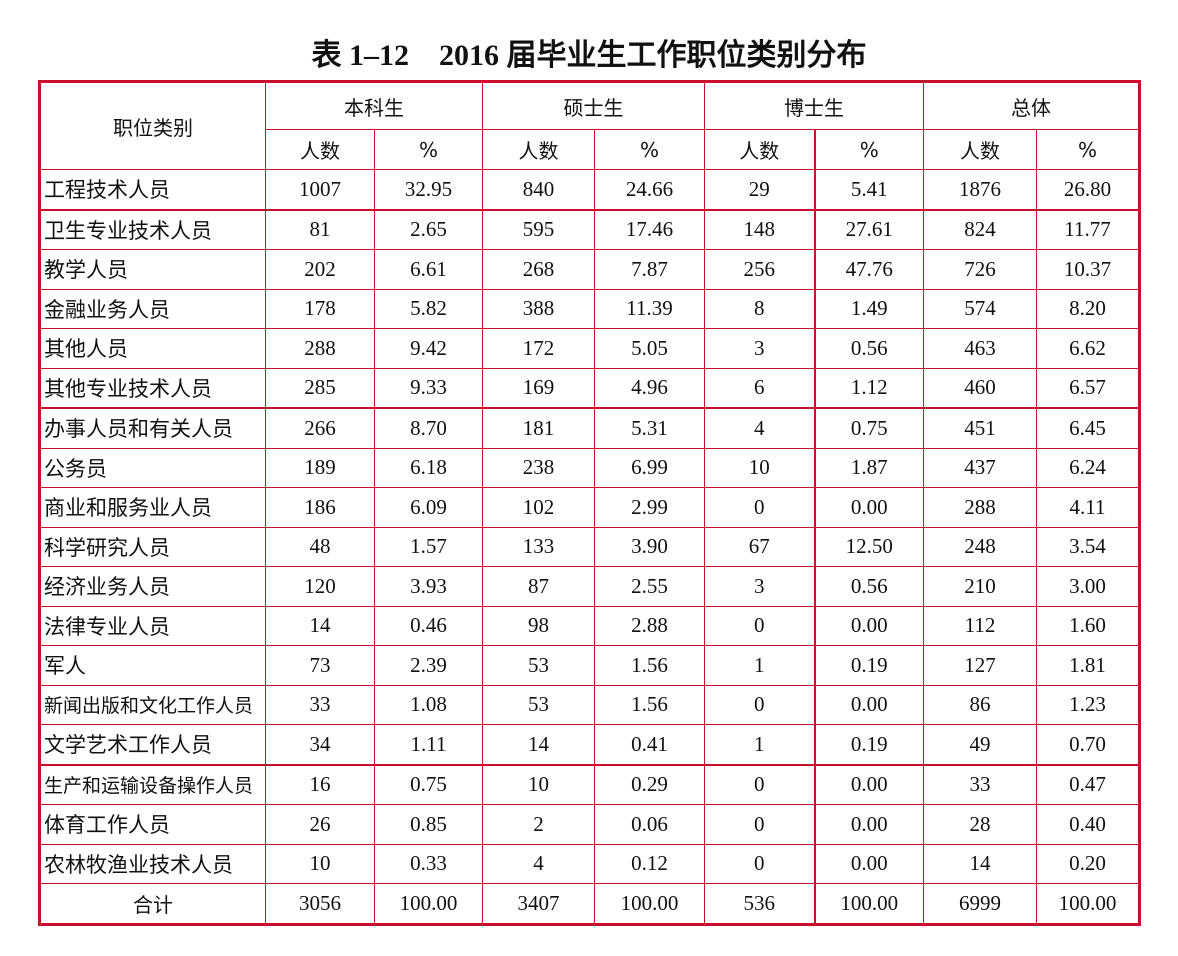 This screenshot has width=1178, height=956. Describe the element at coordinates (1088, 269) in the screenshot. I see `table-cell: 10.37` at that location.